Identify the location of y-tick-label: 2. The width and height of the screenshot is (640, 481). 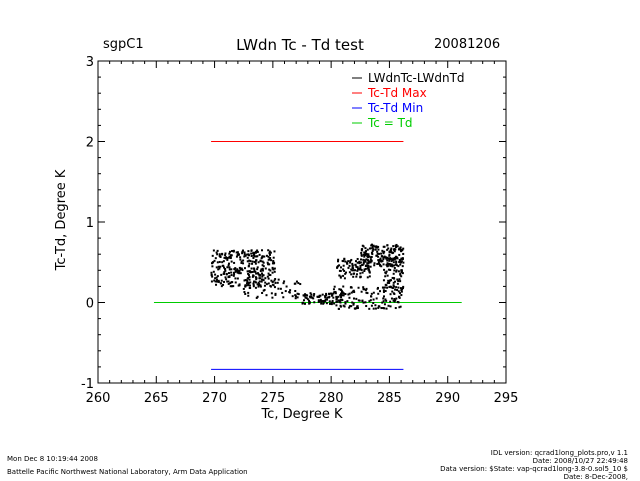
(90, 143).